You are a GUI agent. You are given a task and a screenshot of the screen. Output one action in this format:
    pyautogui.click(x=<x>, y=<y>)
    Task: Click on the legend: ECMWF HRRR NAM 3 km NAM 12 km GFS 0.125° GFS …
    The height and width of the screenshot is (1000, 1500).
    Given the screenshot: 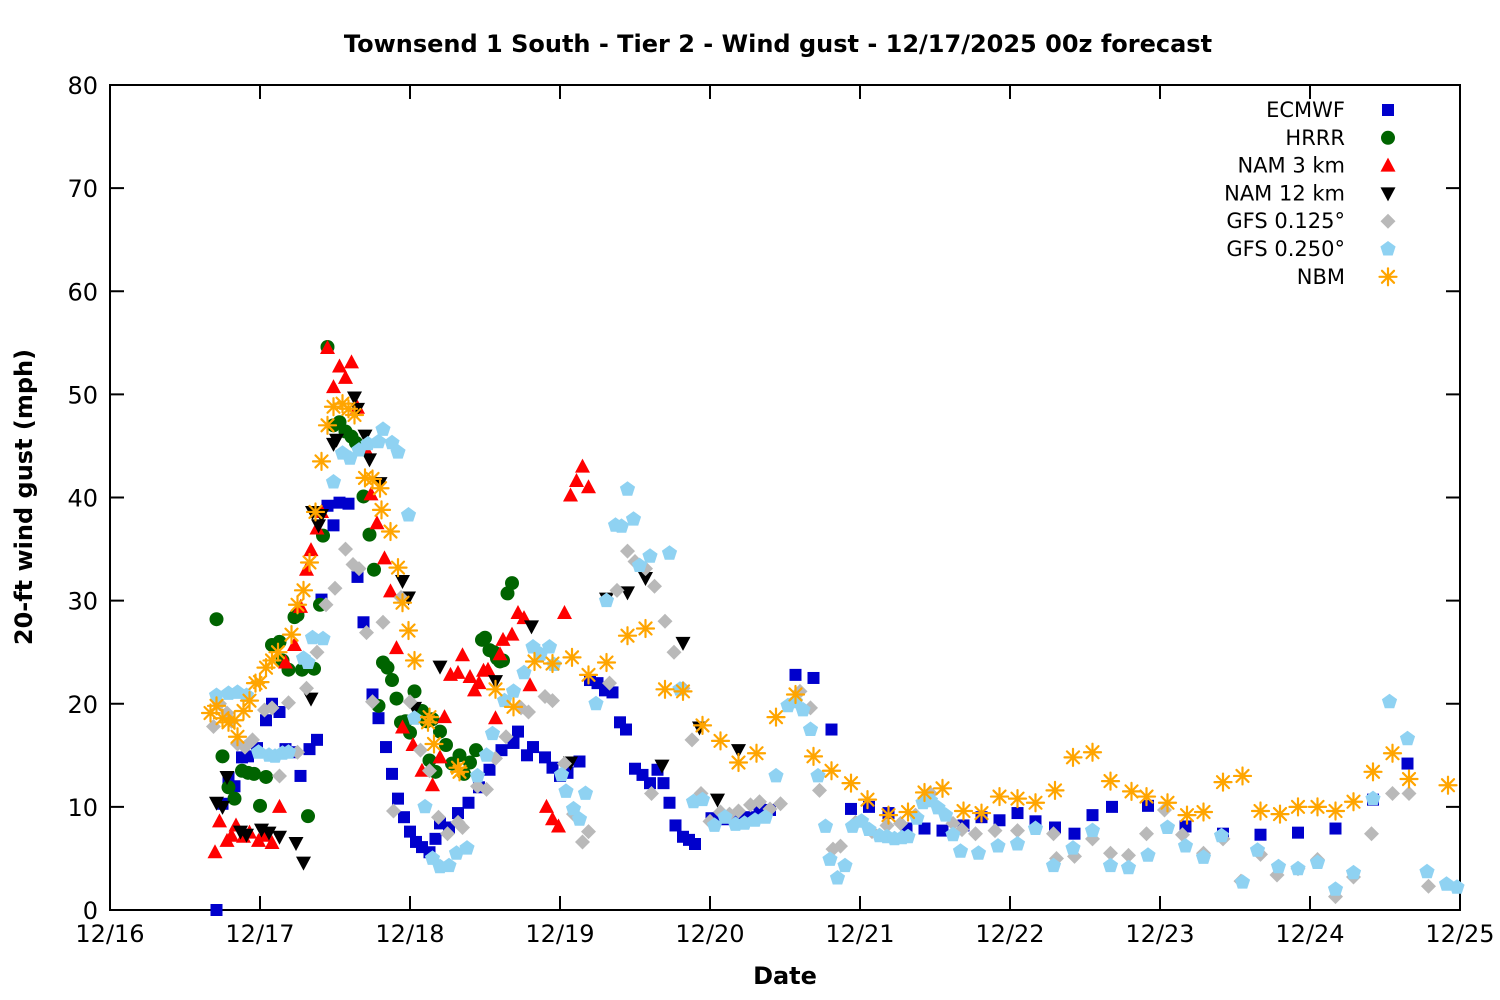 What is the action you would take?
    pyautogui.click(x=1311, y=193)
    